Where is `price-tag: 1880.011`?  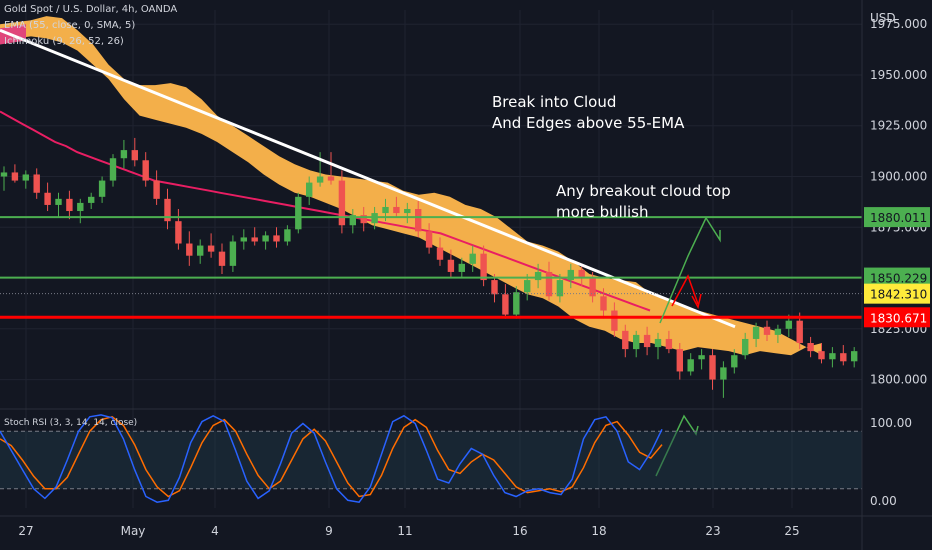 price-tag: 1880.011 is located at coordinates (897, 217).